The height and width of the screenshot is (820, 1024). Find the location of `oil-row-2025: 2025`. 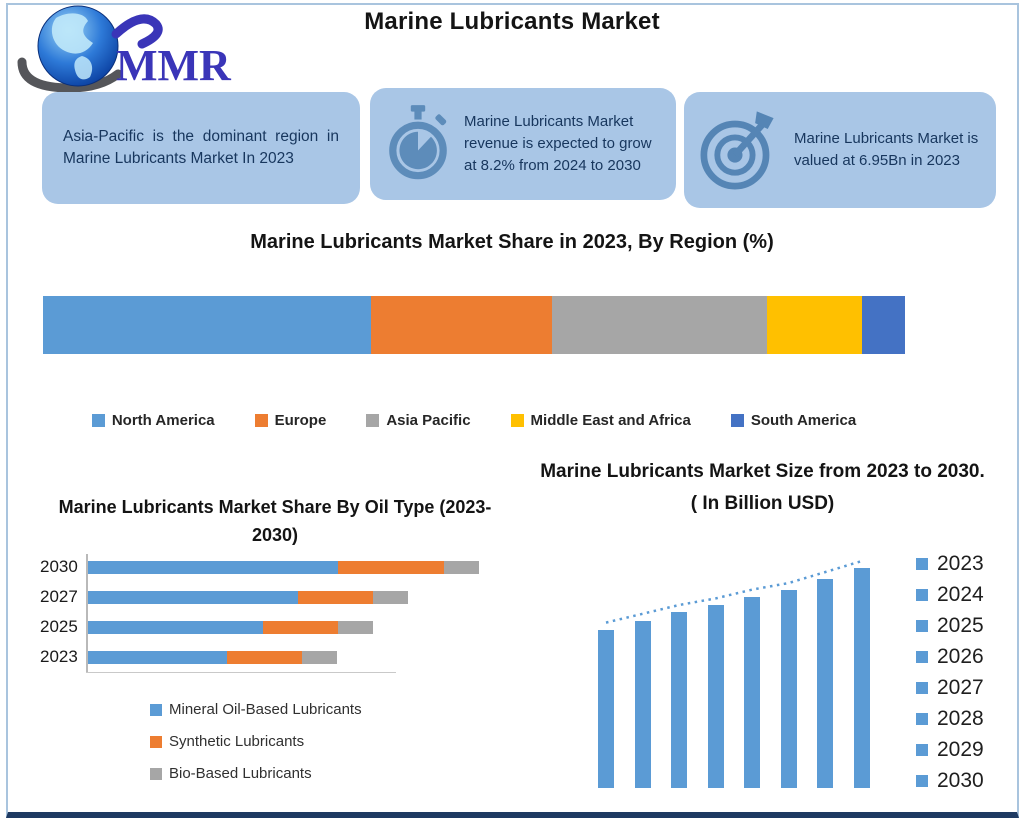

oil-row-2025: 2025 is located at coordinates (272, 627).